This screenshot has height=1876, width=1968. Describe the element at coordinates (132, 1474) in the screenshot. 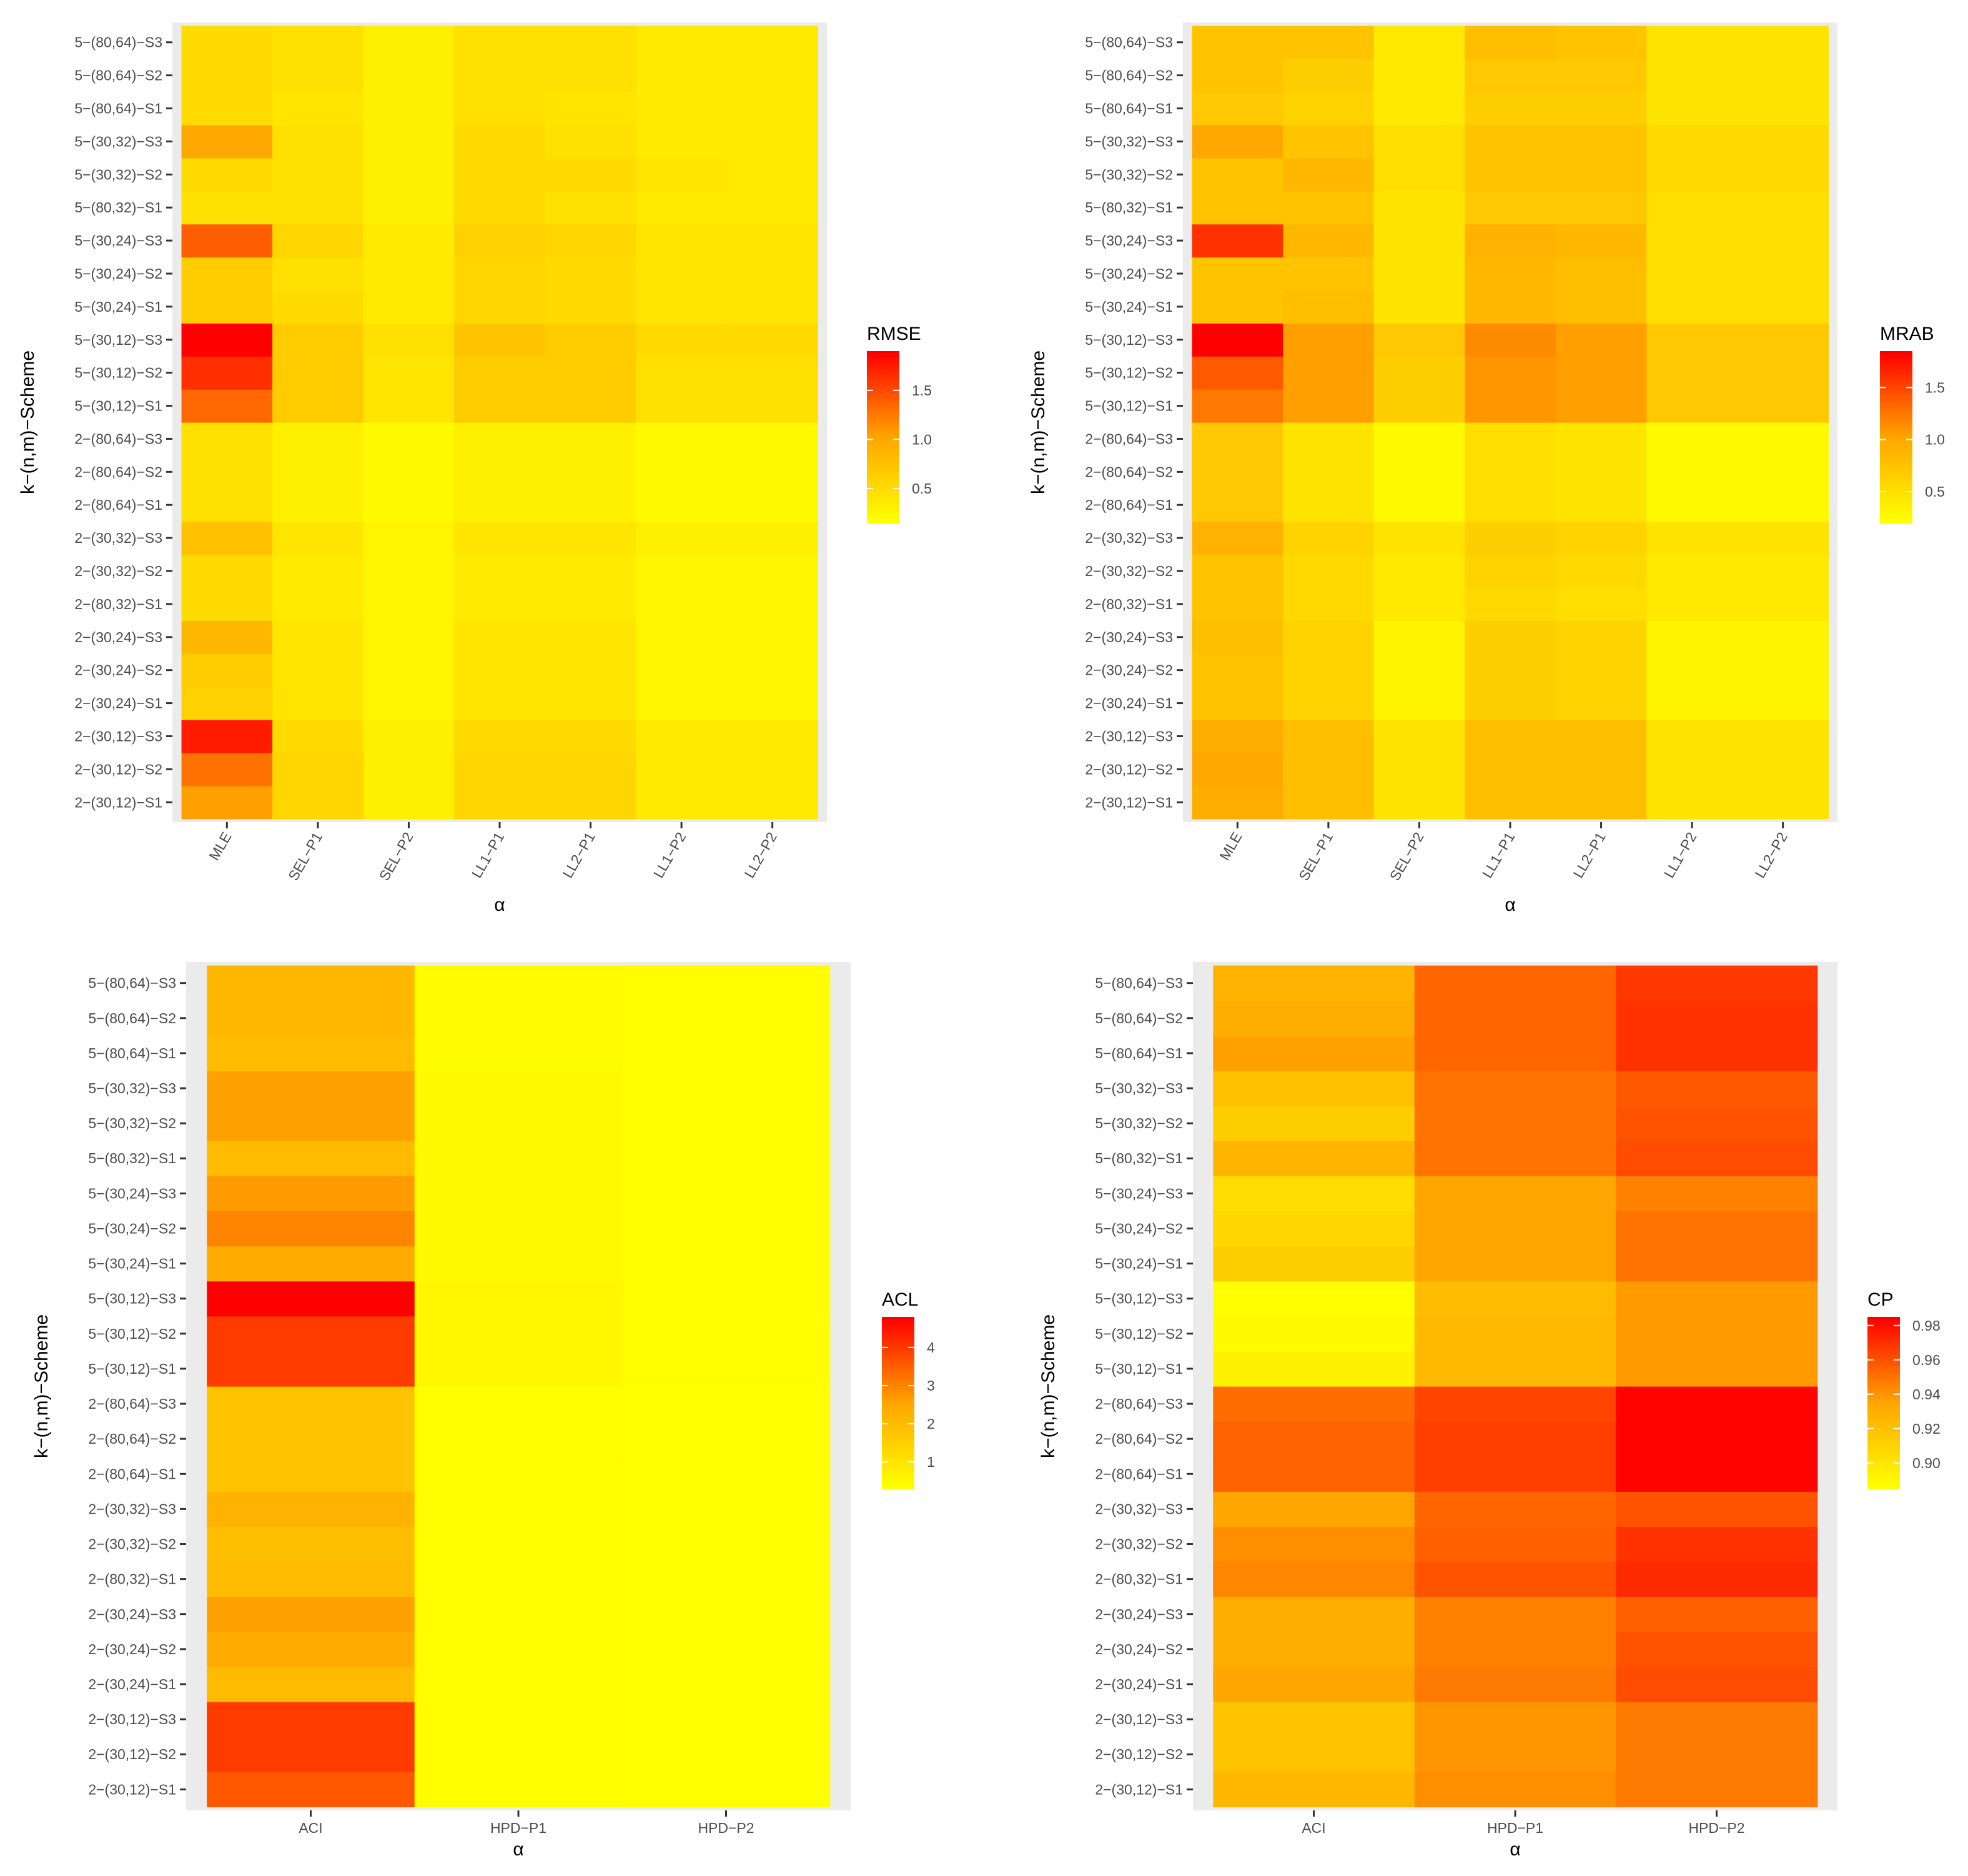

I see `y-tick-label: 2−(80,64)−S1` at that location.